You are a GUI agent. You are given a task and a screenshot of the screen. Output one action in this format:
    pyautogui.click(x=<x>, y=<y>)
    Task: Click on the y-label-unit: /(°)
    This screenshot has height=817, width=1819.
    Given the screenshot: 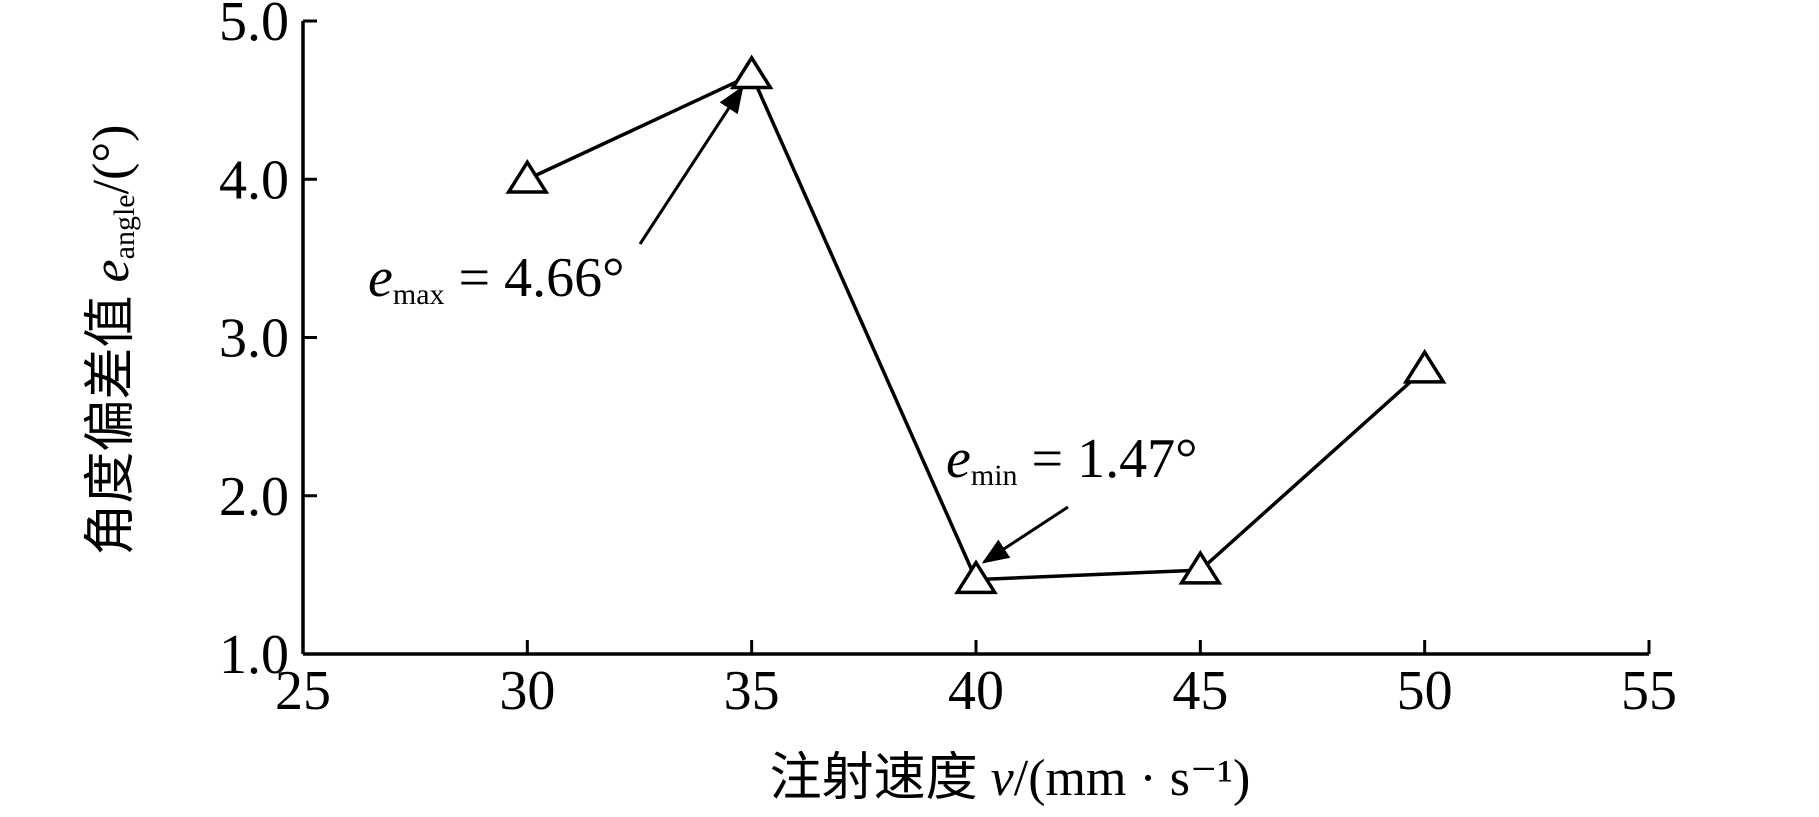 What is the action you would take?
    pyautogui.click(x=111, y=160)
    